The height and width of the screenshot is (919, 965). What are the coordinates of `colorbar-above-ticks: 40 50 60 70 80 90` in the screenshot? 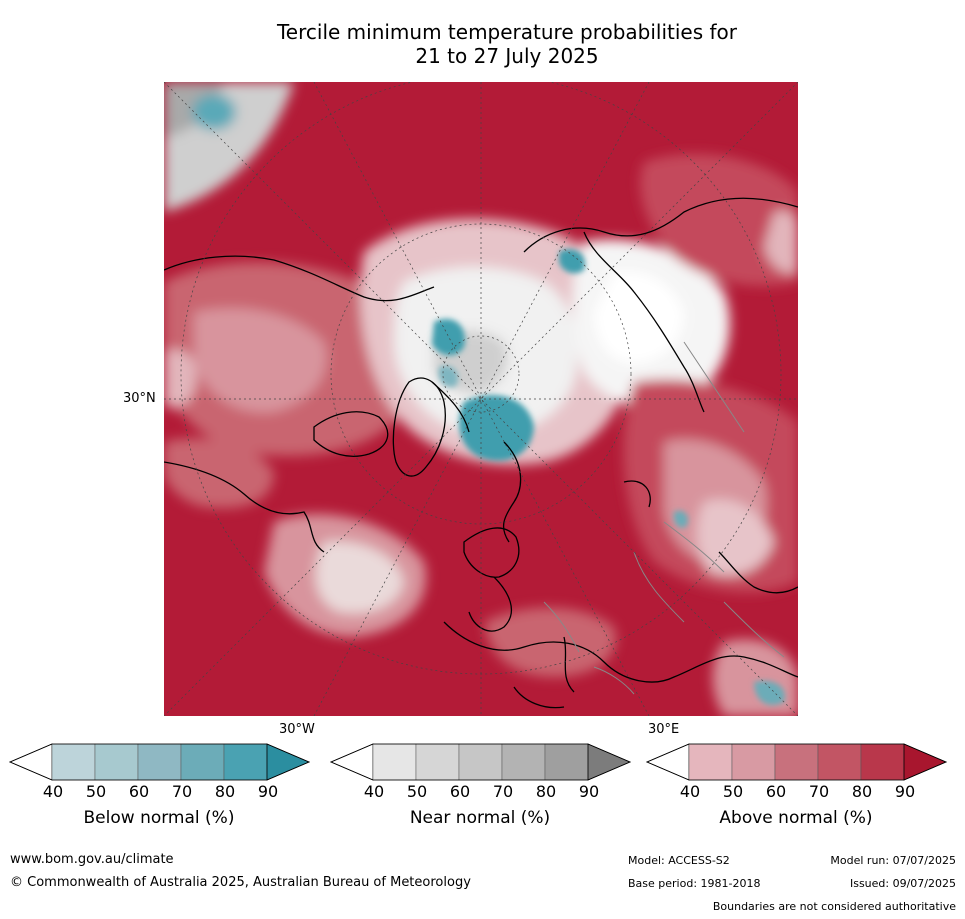 It's located at (796, 792).